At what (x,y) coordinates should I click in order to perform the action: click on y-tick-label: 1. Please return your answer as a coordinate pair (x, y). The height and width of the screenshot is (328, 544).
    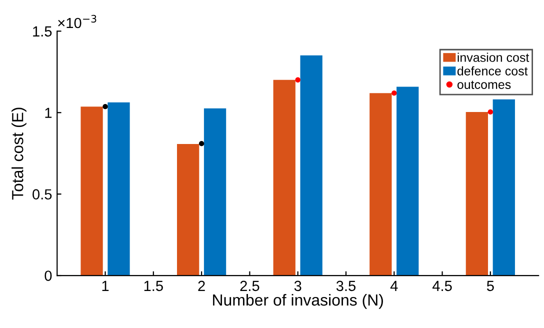
    Looking at the image, I should click on (48, 113).